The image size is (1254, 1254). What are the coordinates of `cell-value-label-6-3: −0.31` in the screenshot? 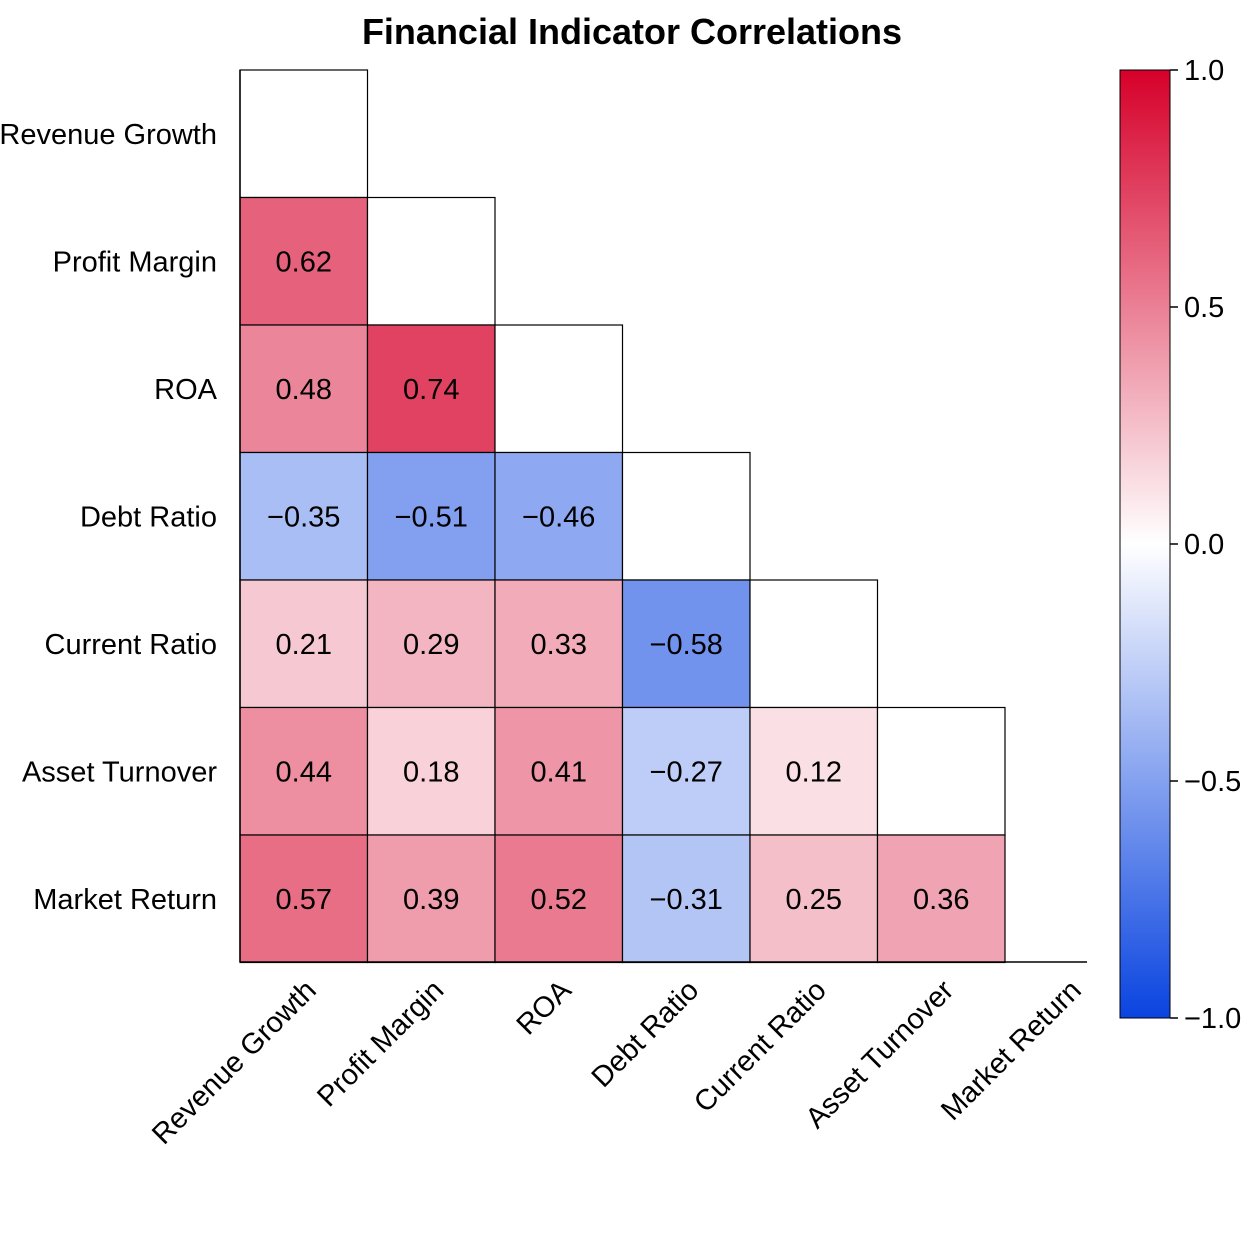 It's located at (686, 900).